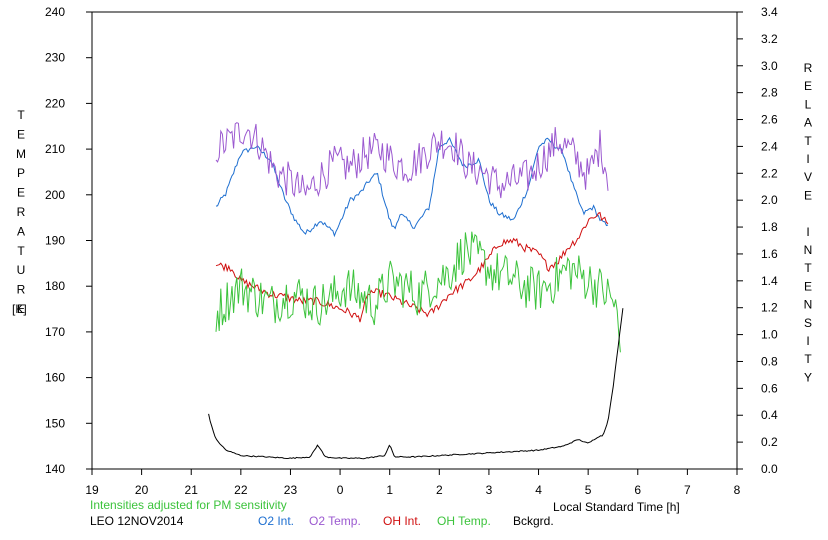 This screenshot has width=828, height=540. What do you see at coordinates (55, 58) in the screenshot?
I see `y-tick-label: 230` at bounding box center [55, 58].